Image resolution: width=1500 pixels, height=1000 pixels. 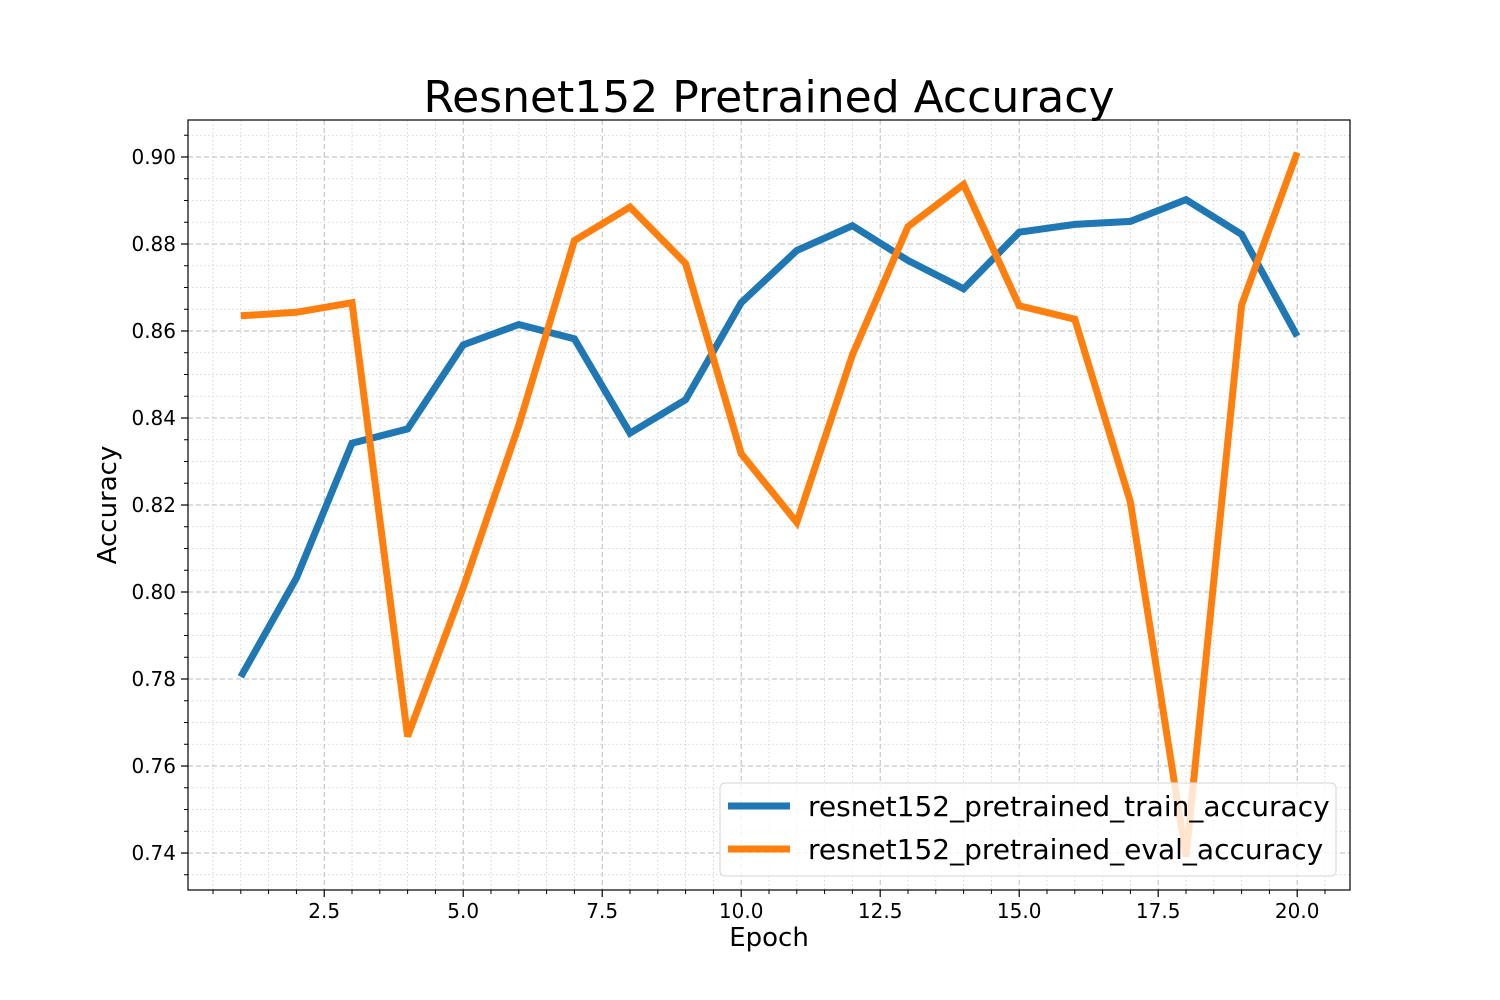 What do you see at coordinates (153, 505) in the screenshot?
I see `y-tick-label: 0.82` at bounding box center [153, 505].